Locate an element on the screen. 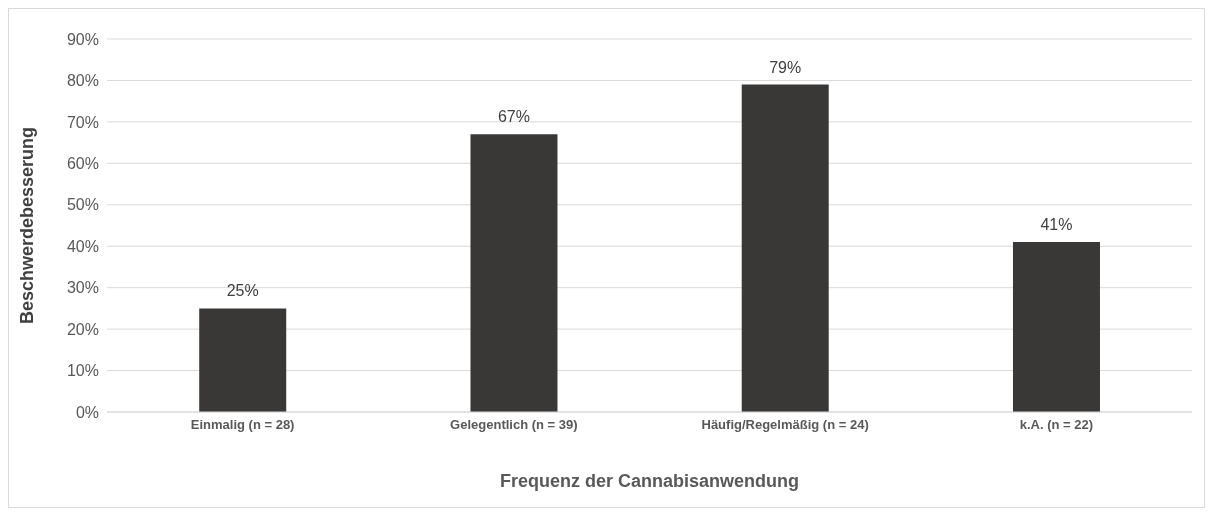 Image resolution: width=1213 pixels, height=517 pixels. x-tick-label: Einmalig (n = 28) is located at coordinates (242, 425).